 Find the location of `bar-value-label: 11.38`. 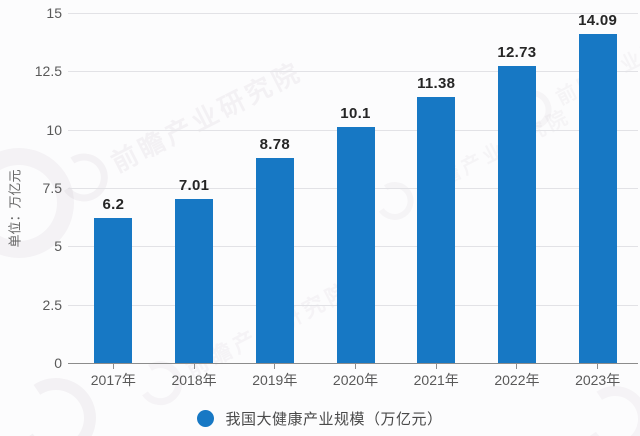

bar-value-label: 11.38 is located at coordinates (436, 84).